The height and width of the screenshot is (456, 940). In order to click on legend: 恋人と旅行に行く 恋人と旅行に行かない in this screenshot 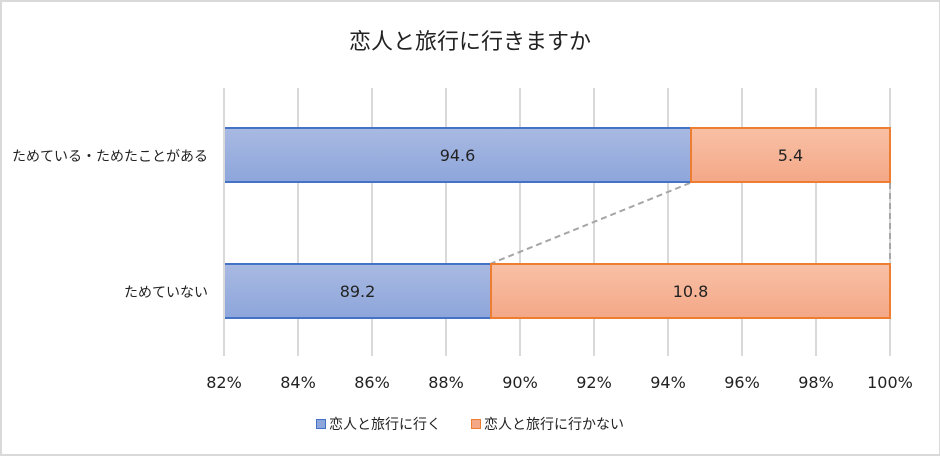, I will do `click(470, 424)`.